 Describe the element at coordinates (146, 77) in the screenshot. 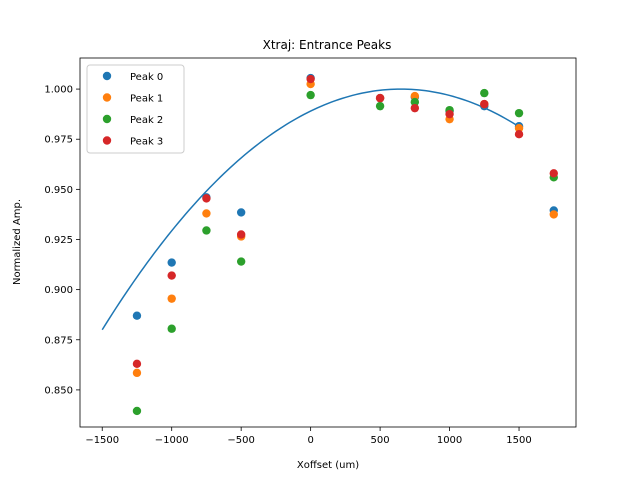

I see `legend-label: Peak 0` at that location.